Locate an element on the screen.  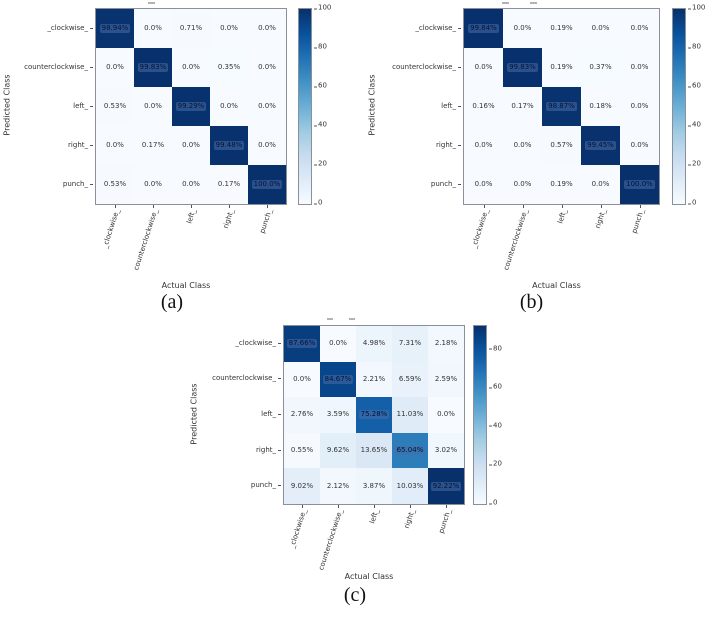
cell-value-highlight: 99.29% is located at coordinates (191, 106).